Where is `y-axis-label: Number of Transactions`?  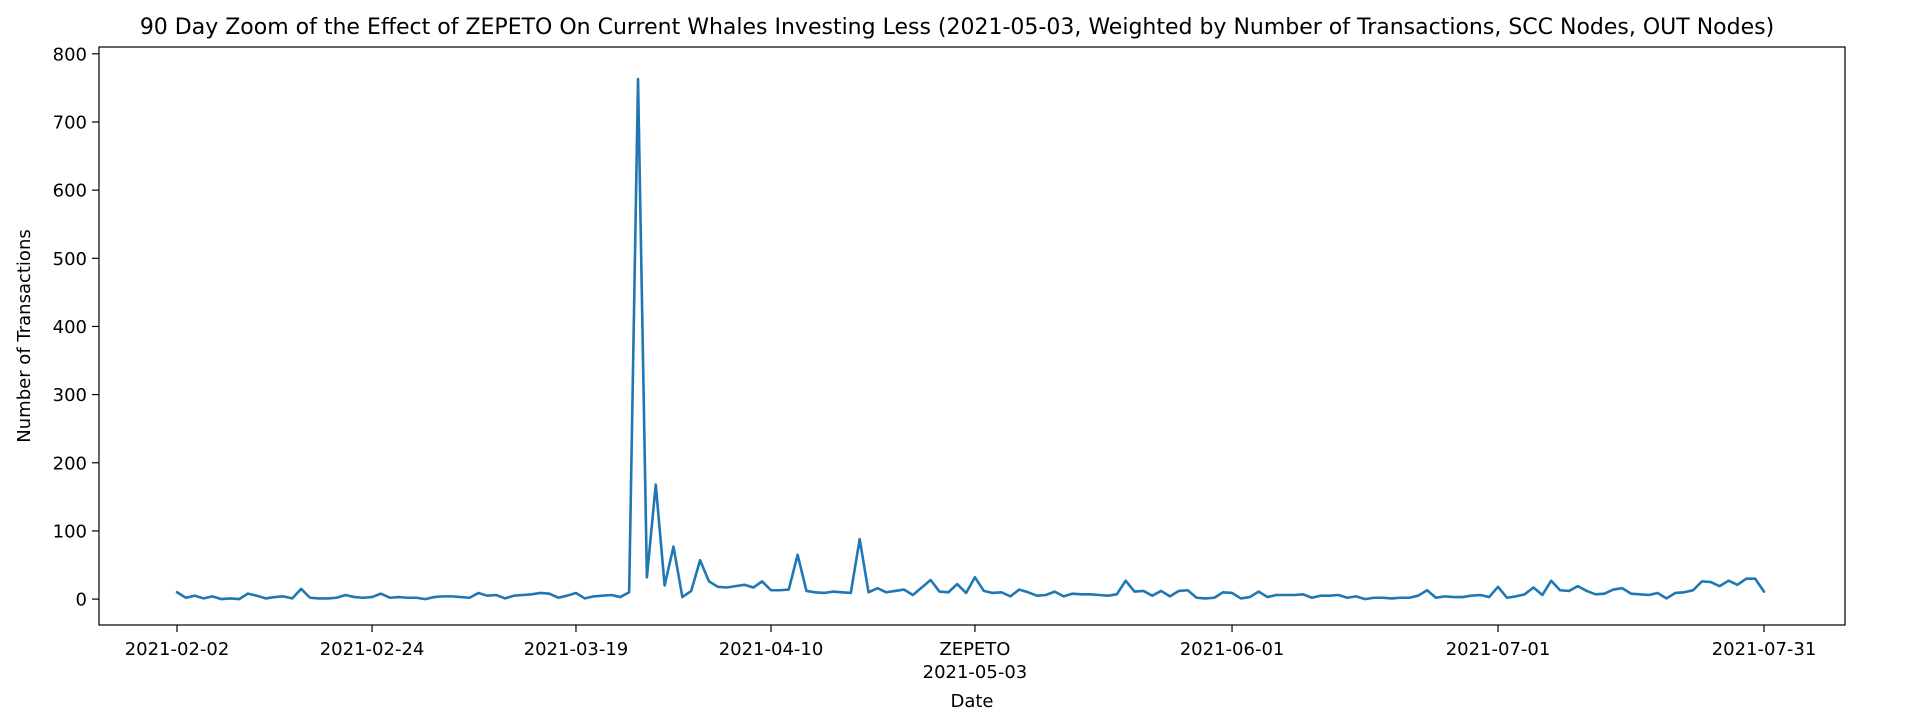 y-axis-label: Number of Transactions is located at coordinates (24, 335).